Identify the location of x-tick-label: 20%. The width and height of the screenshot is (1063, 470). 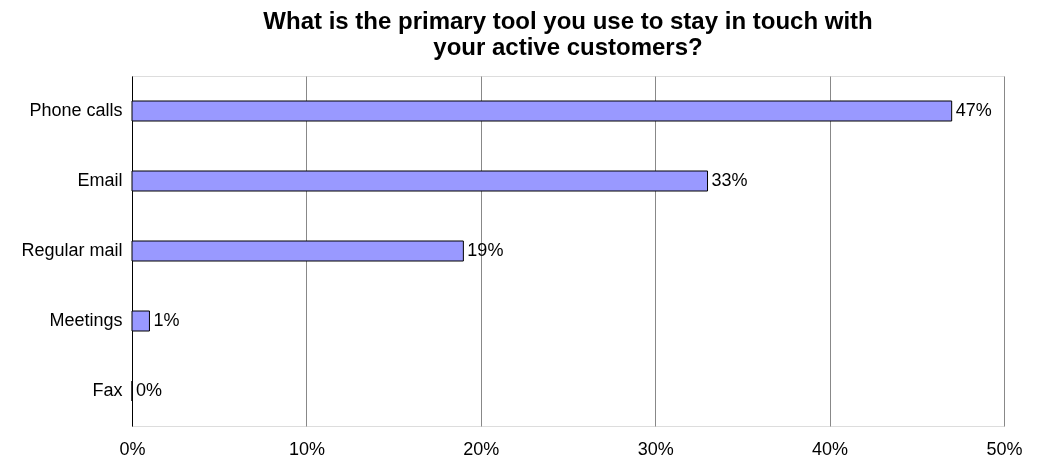
(481, 448).